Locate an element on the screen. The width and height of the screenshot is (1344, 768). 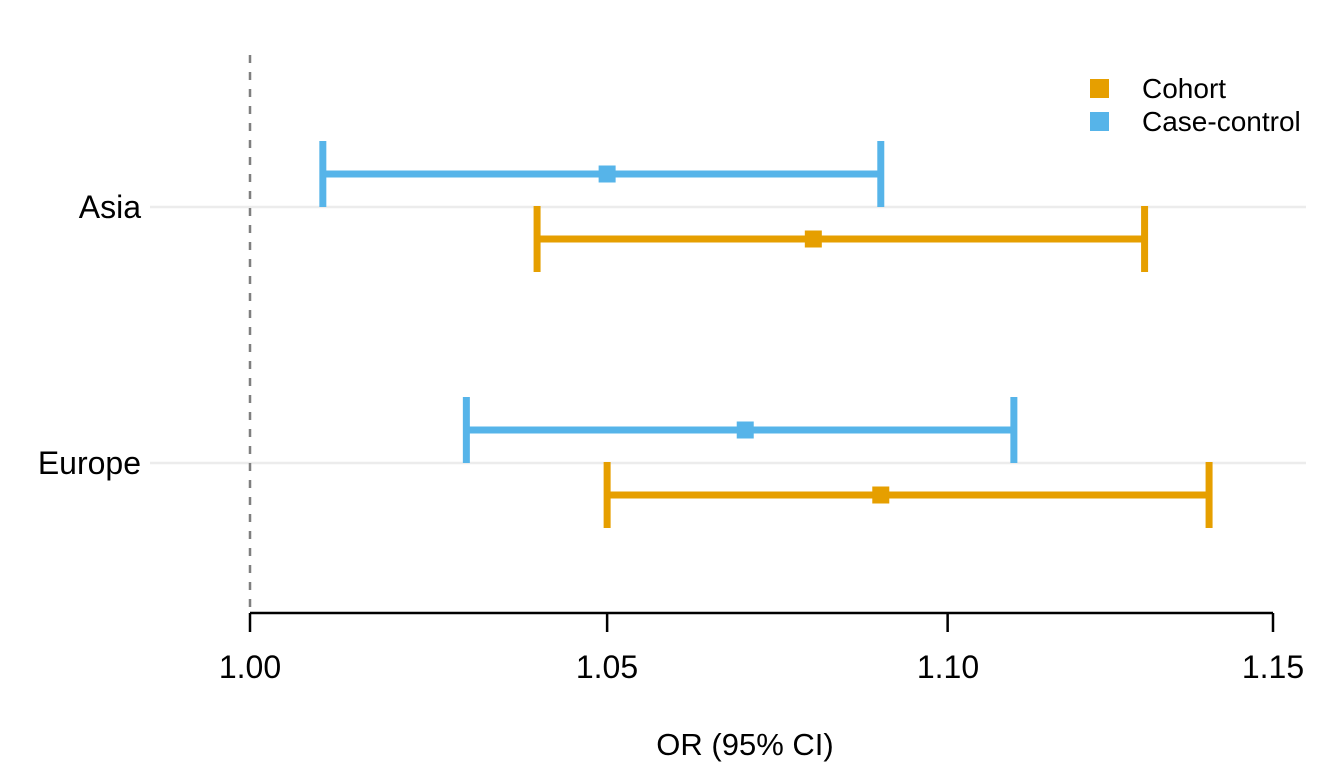
legend-swatch-case-control-icon is located at coordinates (1099, 121).